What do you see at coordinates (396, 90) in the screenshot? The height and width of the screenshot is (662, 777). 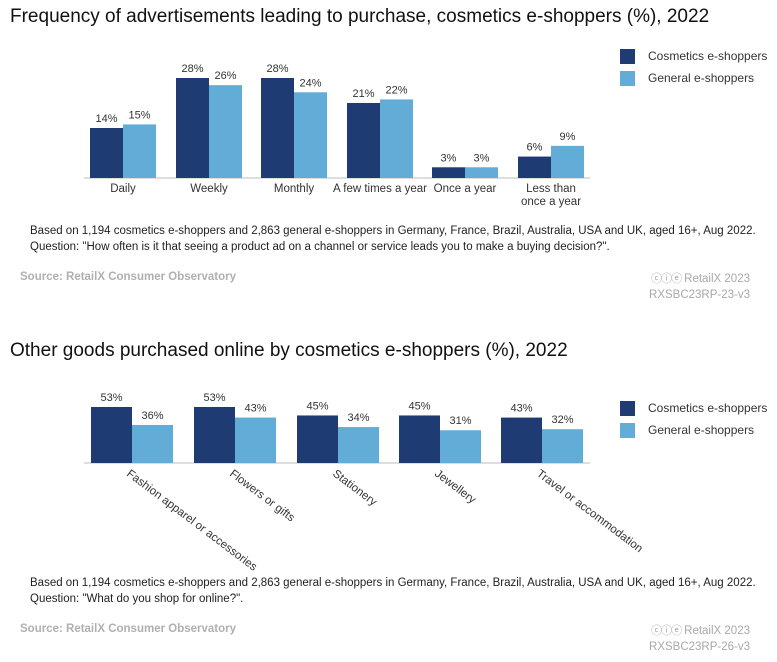 I see `data-label: 22%` at bounding box center [396, 90].